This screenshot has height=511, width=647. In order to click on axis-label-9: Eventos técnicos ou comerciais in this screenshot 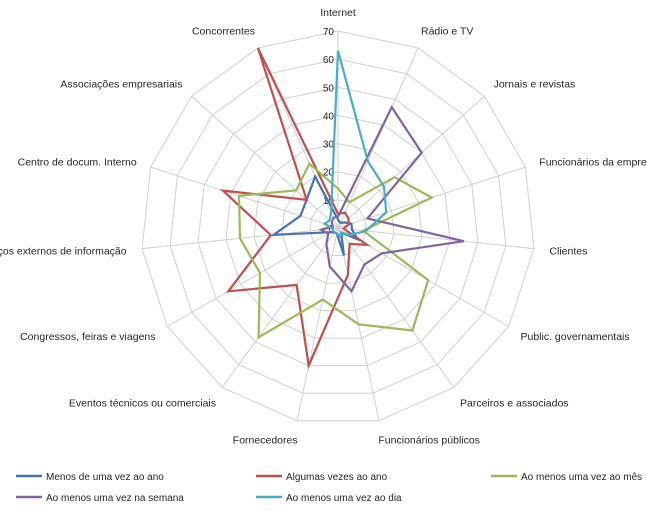, I will do `click(142, 404)`.